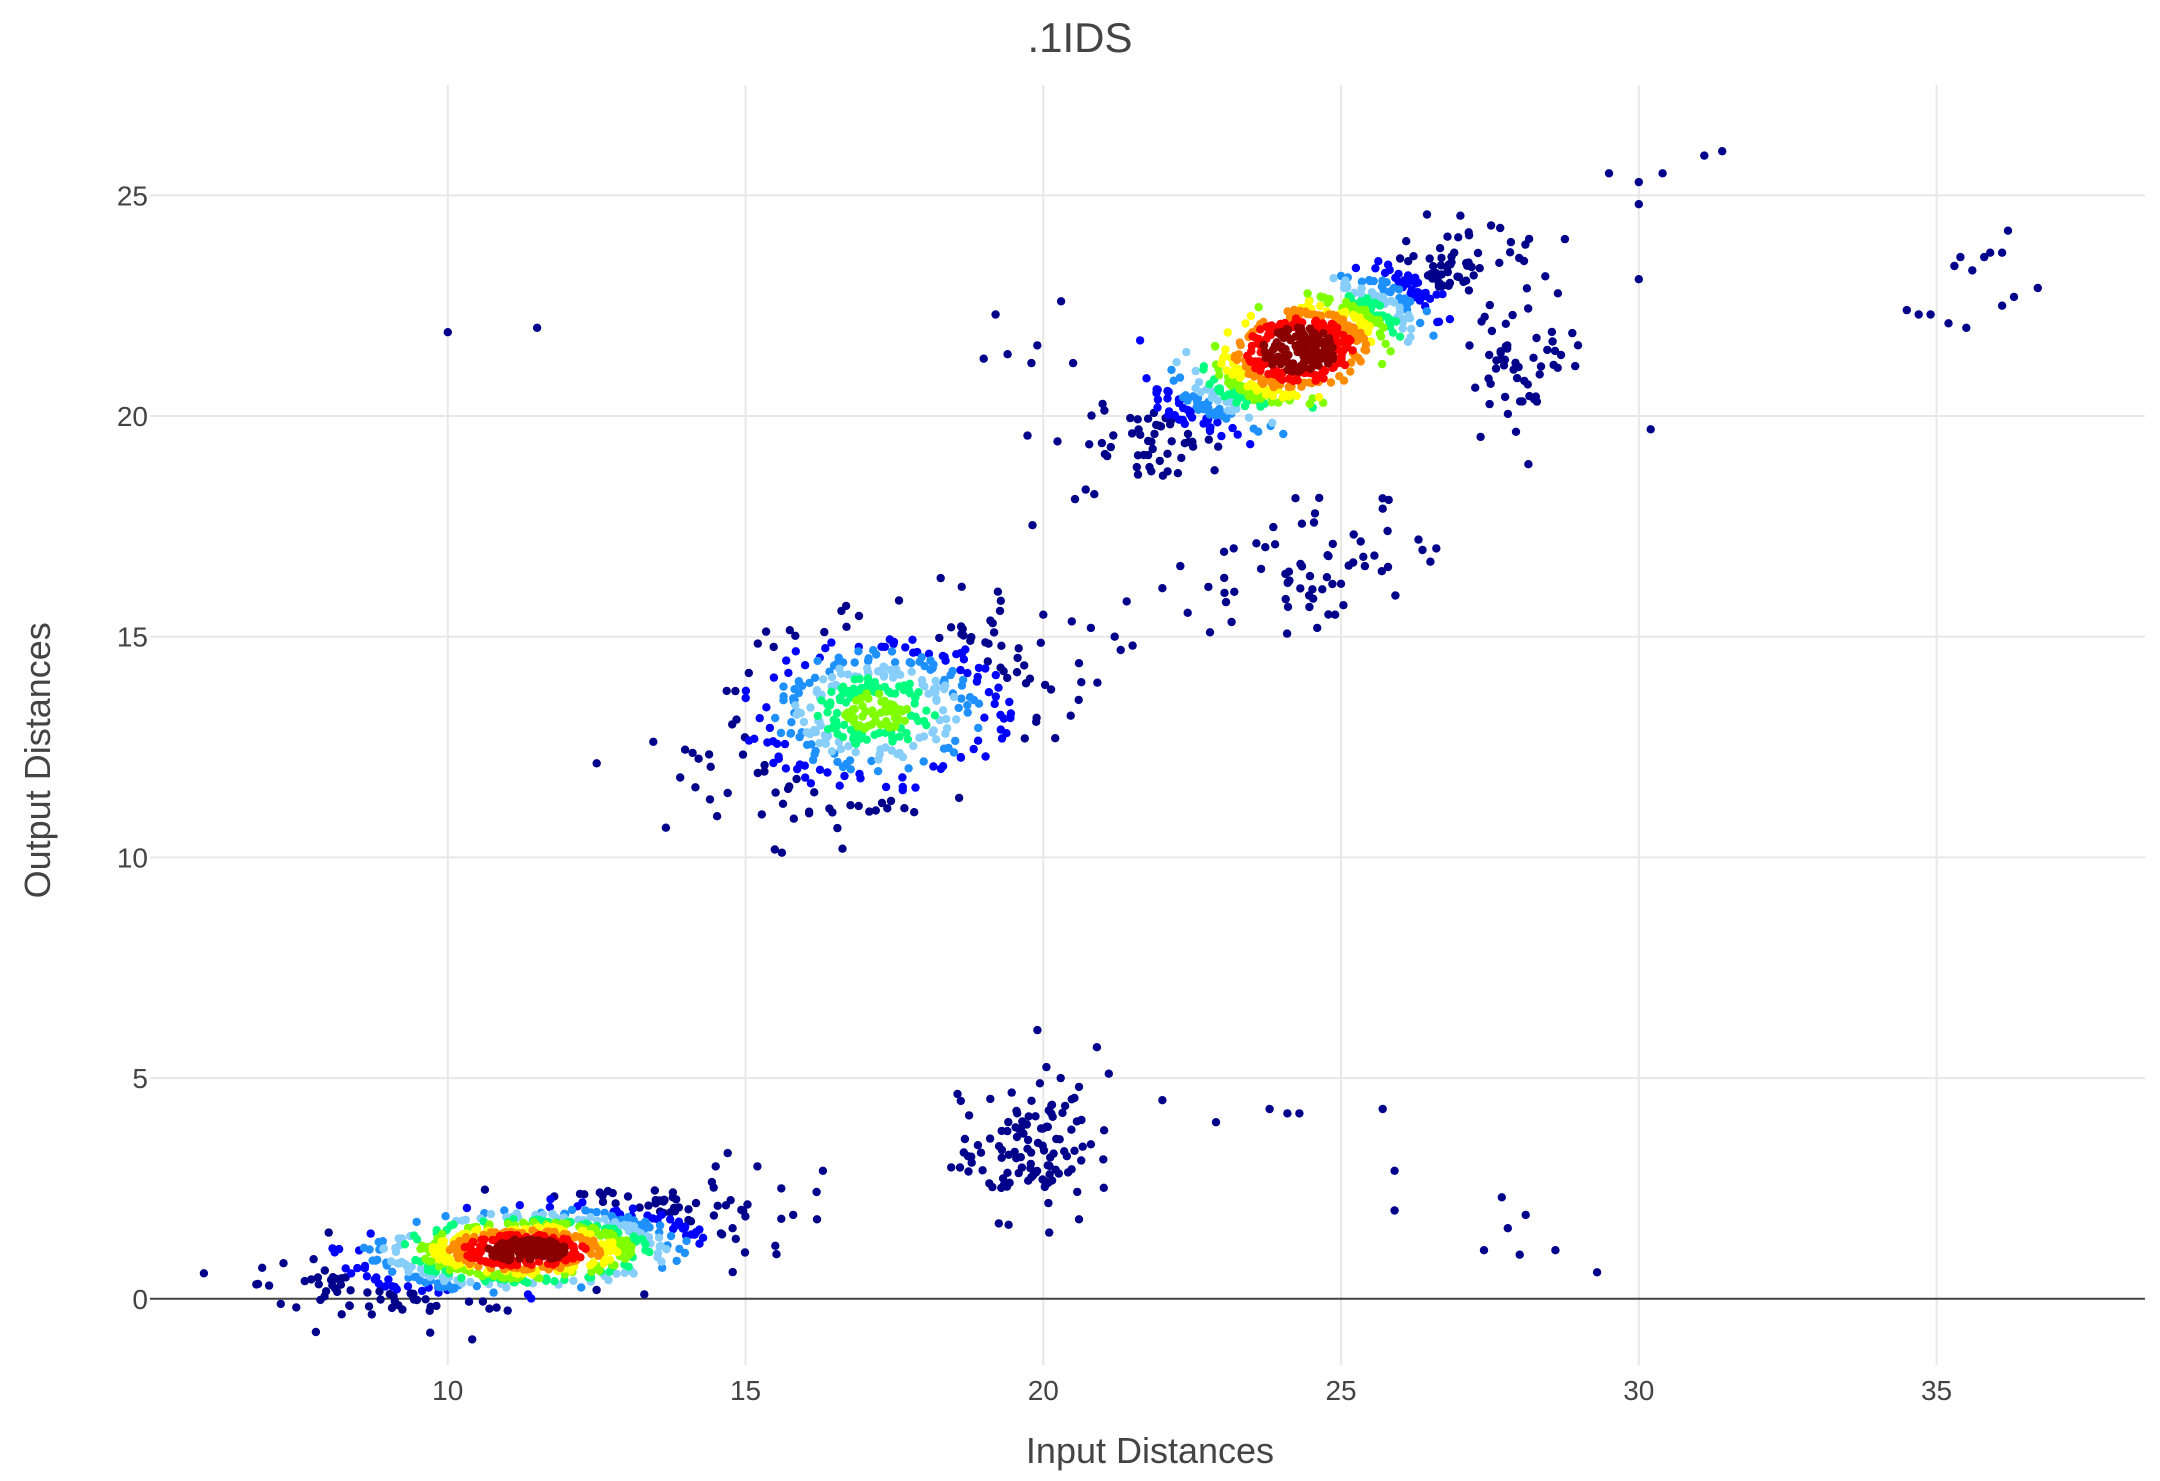 The image size is (2160, 1481). What do you see at coordinates (447, 1390) in the screenshot?
I see `x-tick-label: 10` at bounding box center [447, 1390].